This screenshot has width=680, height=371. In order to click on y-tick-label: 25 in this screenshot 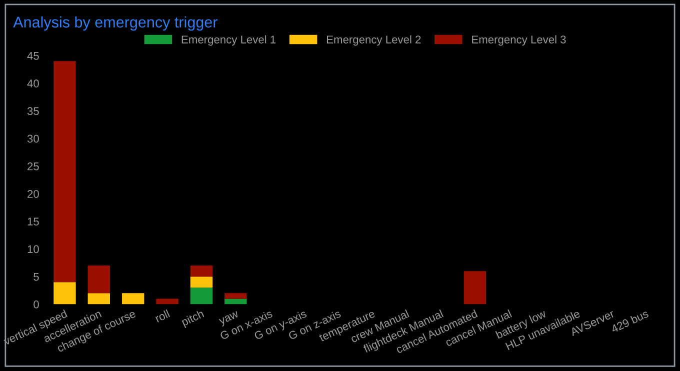, I will do `click(33, 166)`.